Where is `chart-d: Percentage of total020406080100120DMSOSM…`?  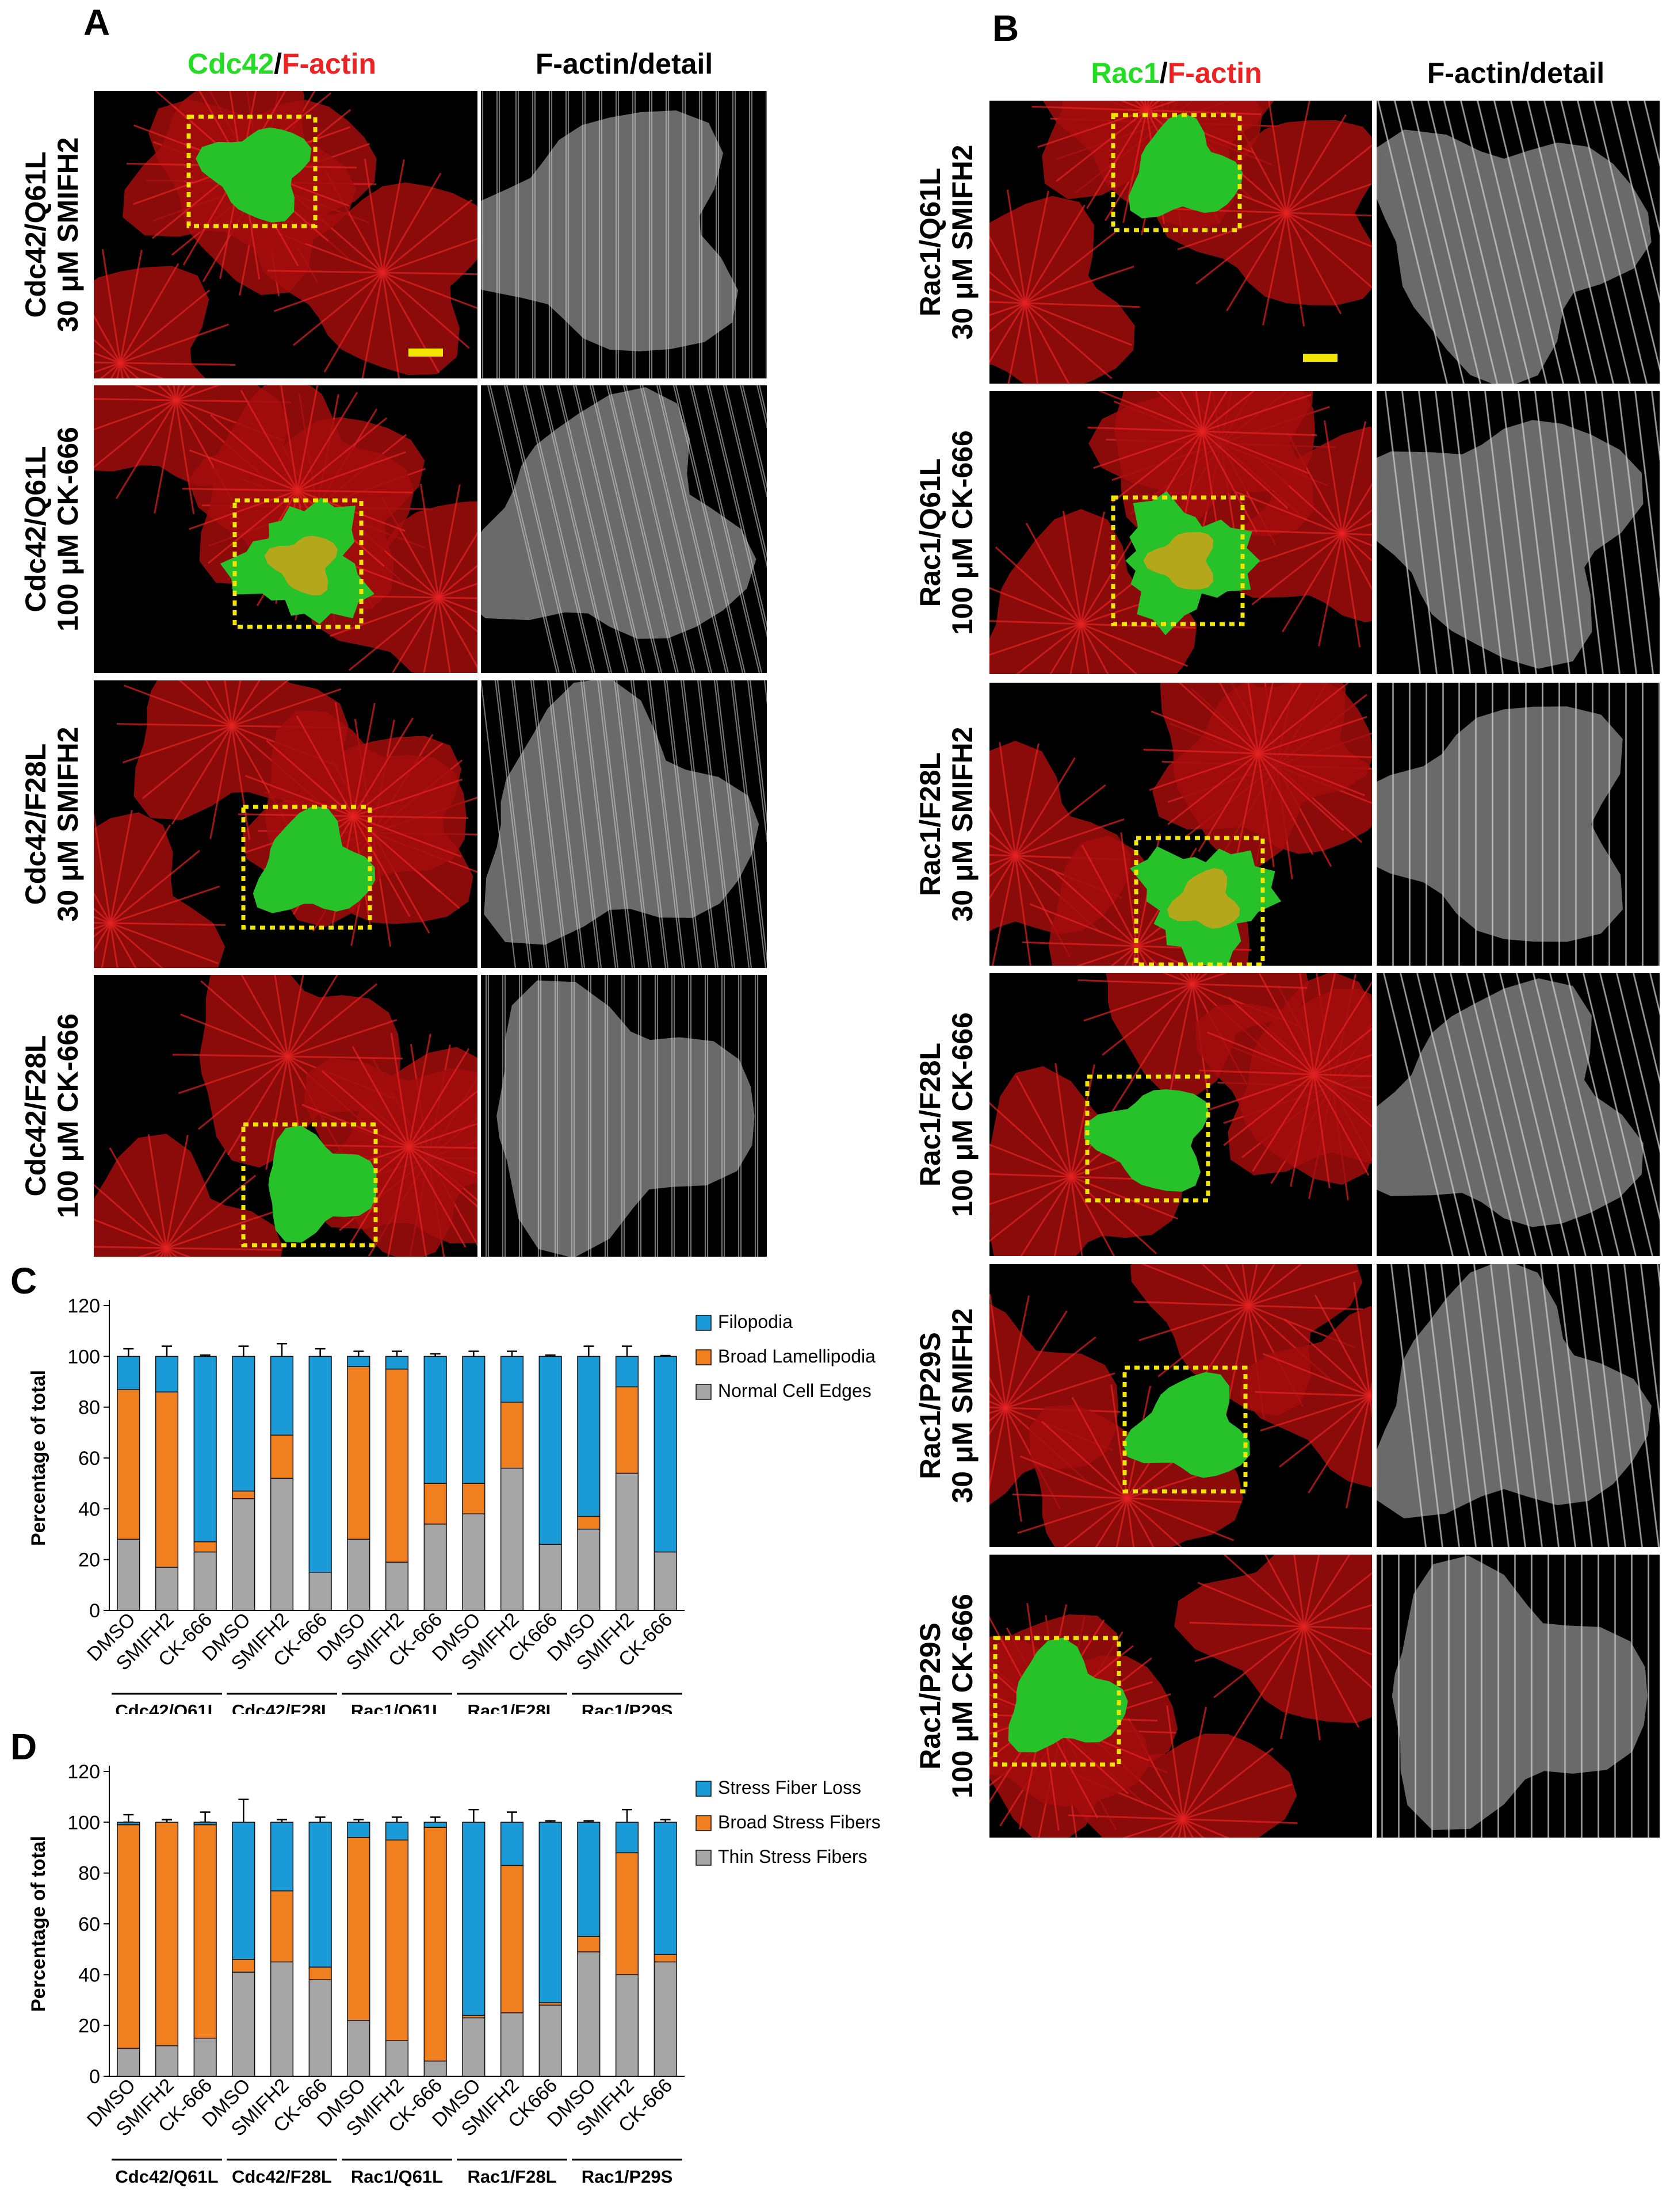 chart-d: Percentage of total020406080100120DMSOSM… is located at coordinates (455, 1974).